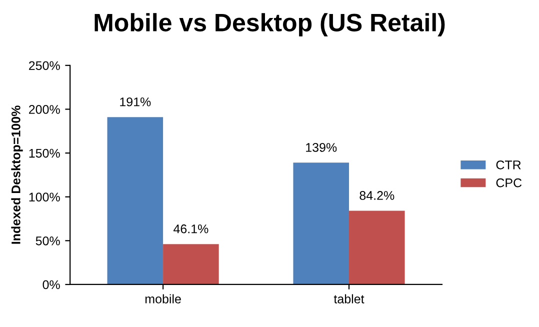  I want to click on data-label: 139%, so click(321, 147).